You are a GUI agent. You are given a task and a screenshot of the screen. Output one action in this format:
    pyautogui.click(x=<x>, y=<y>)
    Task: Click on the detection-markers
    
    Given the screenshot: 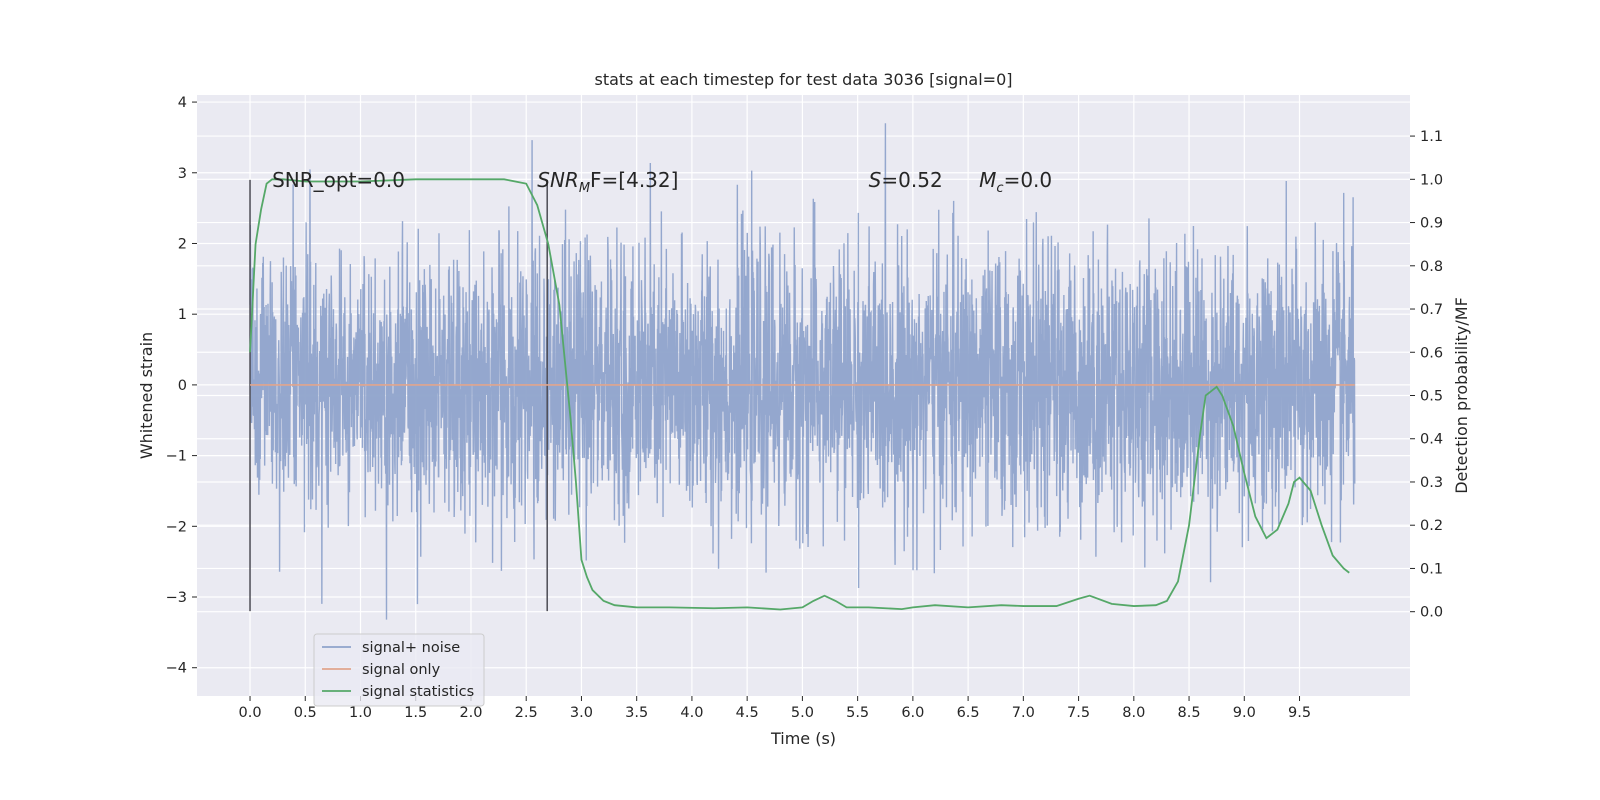 What is the action you would take?
    pyautogui.click(x=398, y=395)
    